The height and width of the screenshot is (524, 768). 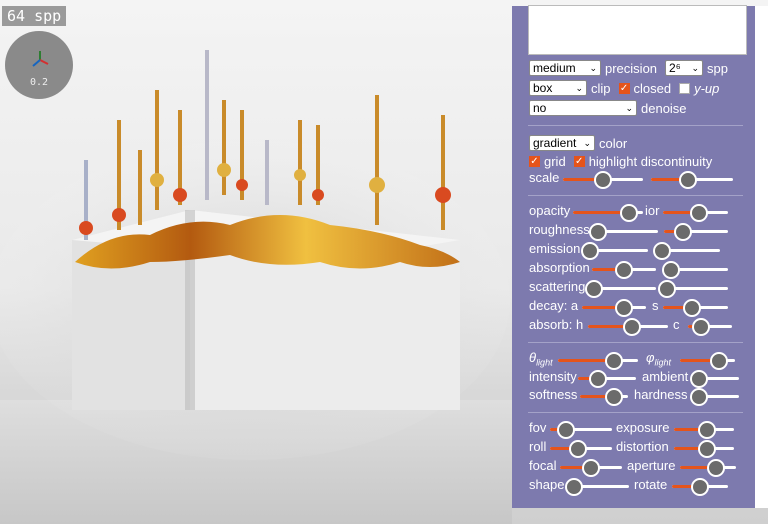 I want to click on roughness-slider, so click(x=623, y=231).